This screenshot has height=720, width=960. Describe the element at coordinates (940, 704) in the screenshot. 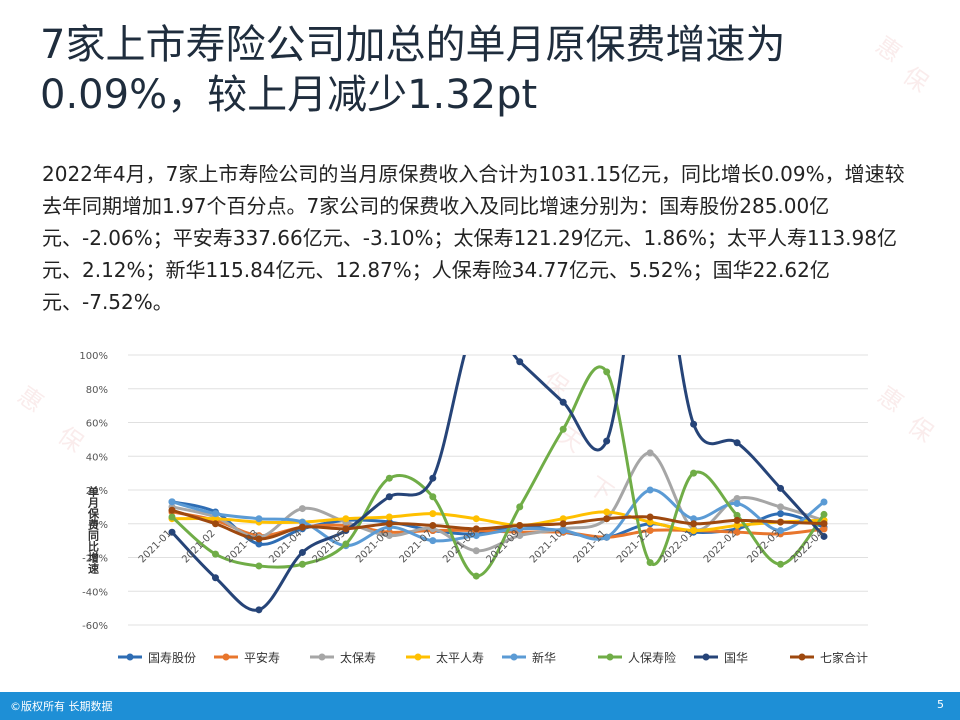

I see `page-number: 5` at that location.